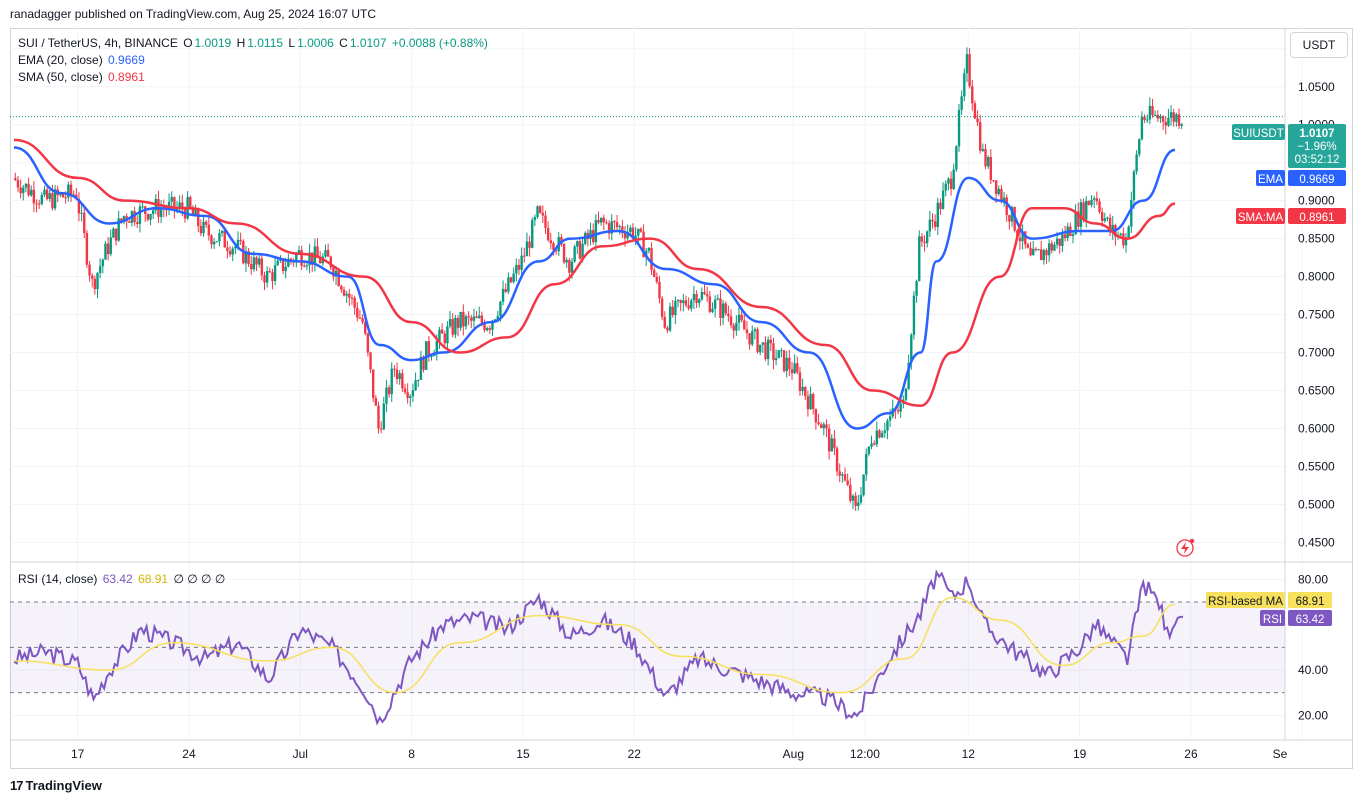 The image size is (1363, 804). Describe the element at coordinates (56, 785) in the screenshot. I see `tradingview-brand: 17 TradingView` at that location.